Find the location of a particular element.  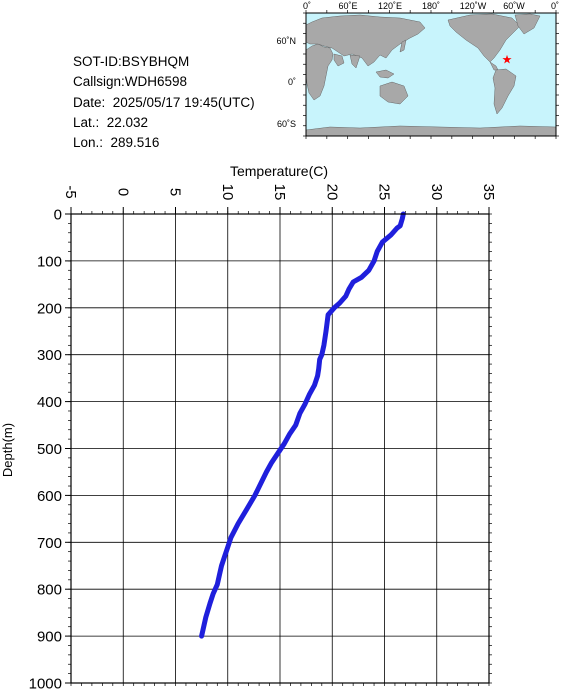

map-ticks is located at coordinates (431, 74).